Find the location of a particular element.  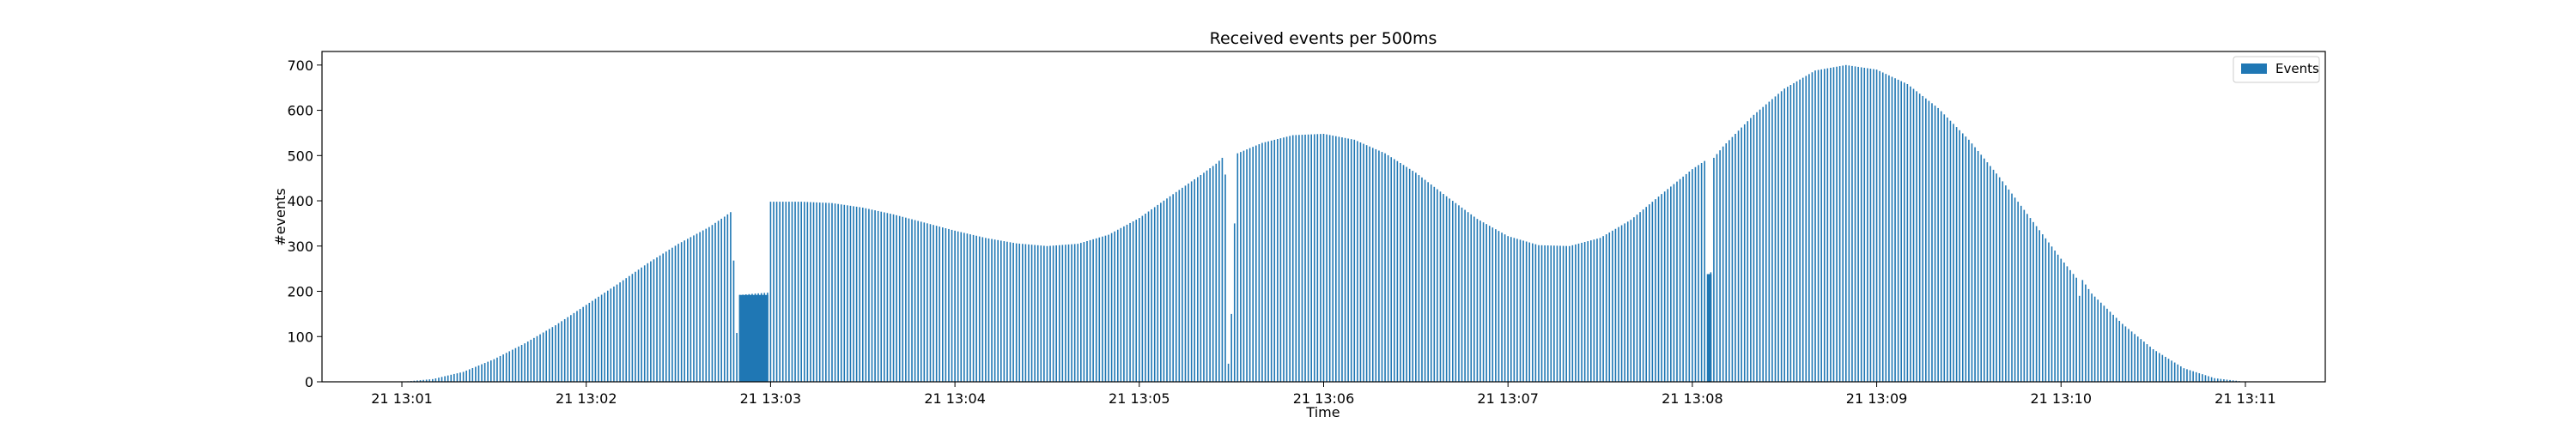

legend-label-events: Events is located at coordinates (2297, 68).